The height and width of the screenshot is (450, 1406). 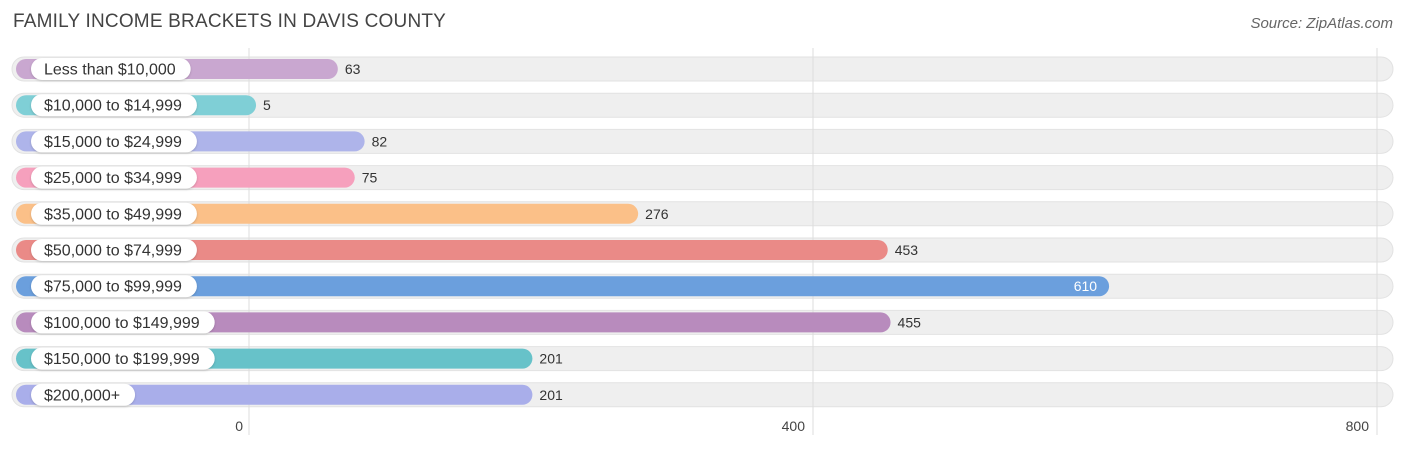 What do you see at coordinates (353, 69) in the screenshot?
I see `value-label: 63` at bounding box center [353, 69].